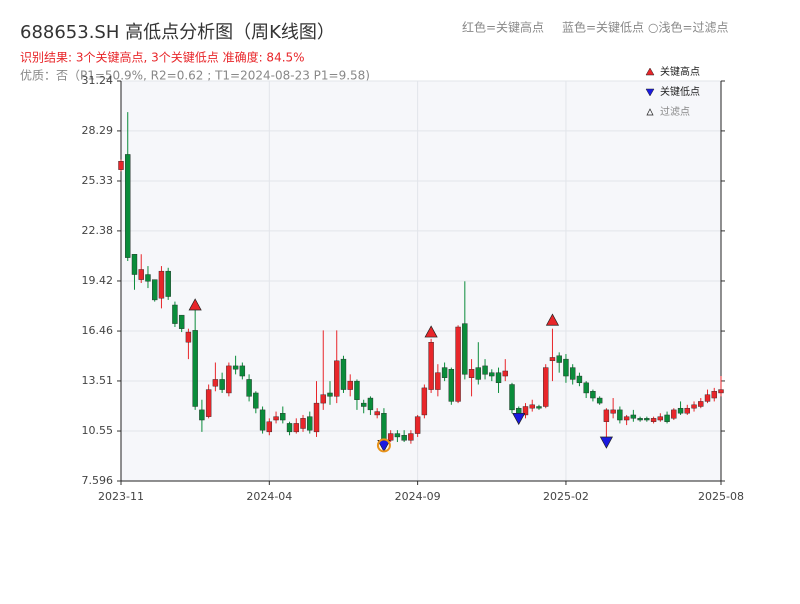 This screenshot has height=604, width=800. I want to click on x-tick-label: 2025-08, so click(721, 496).